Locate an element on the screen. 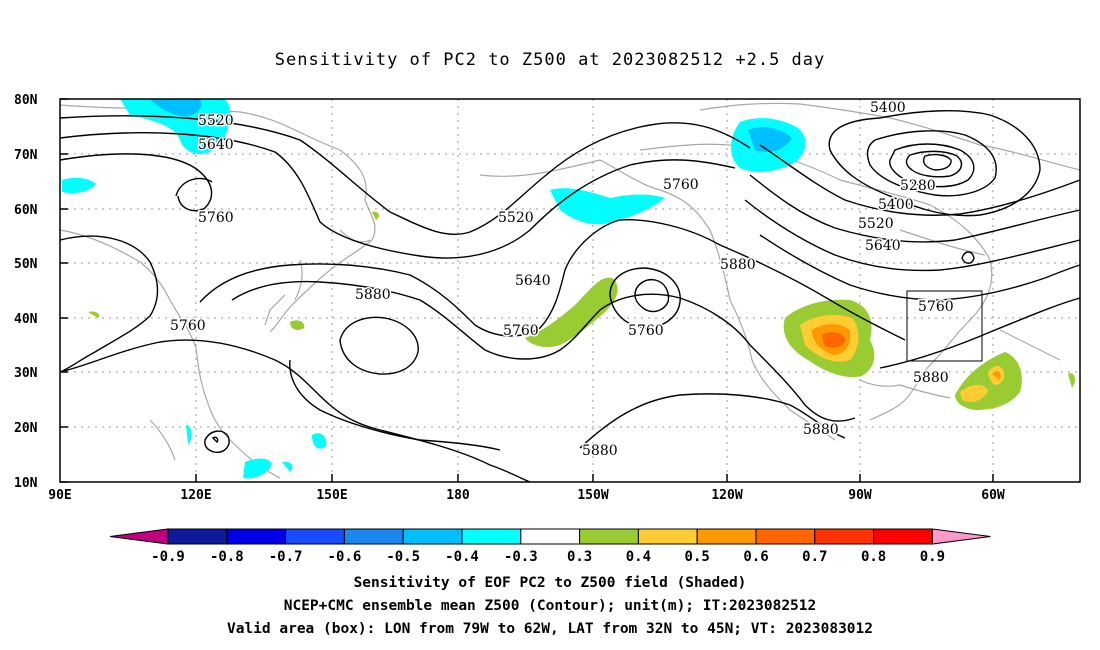 This screenshot has width=1100, height=650. lat-label: 40N is located at coordinates (26, 319).